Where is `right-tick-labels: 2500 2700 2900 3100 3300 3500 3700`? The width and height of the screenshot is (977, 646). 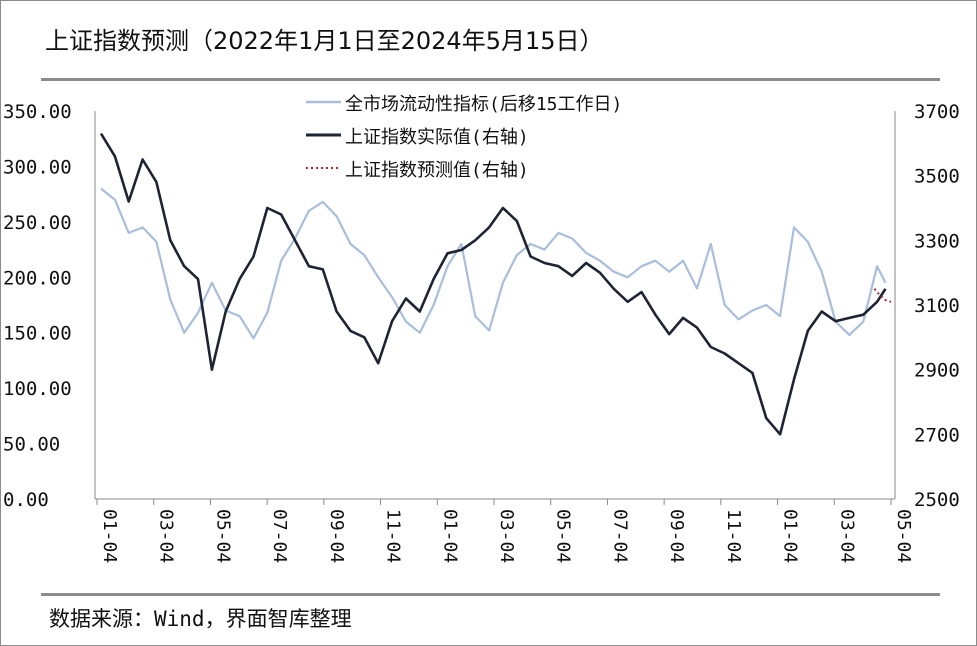 right-tick-labels: 2500 2700 2900 3100 3300 3500 3700 is located at coordinates (937, 306).